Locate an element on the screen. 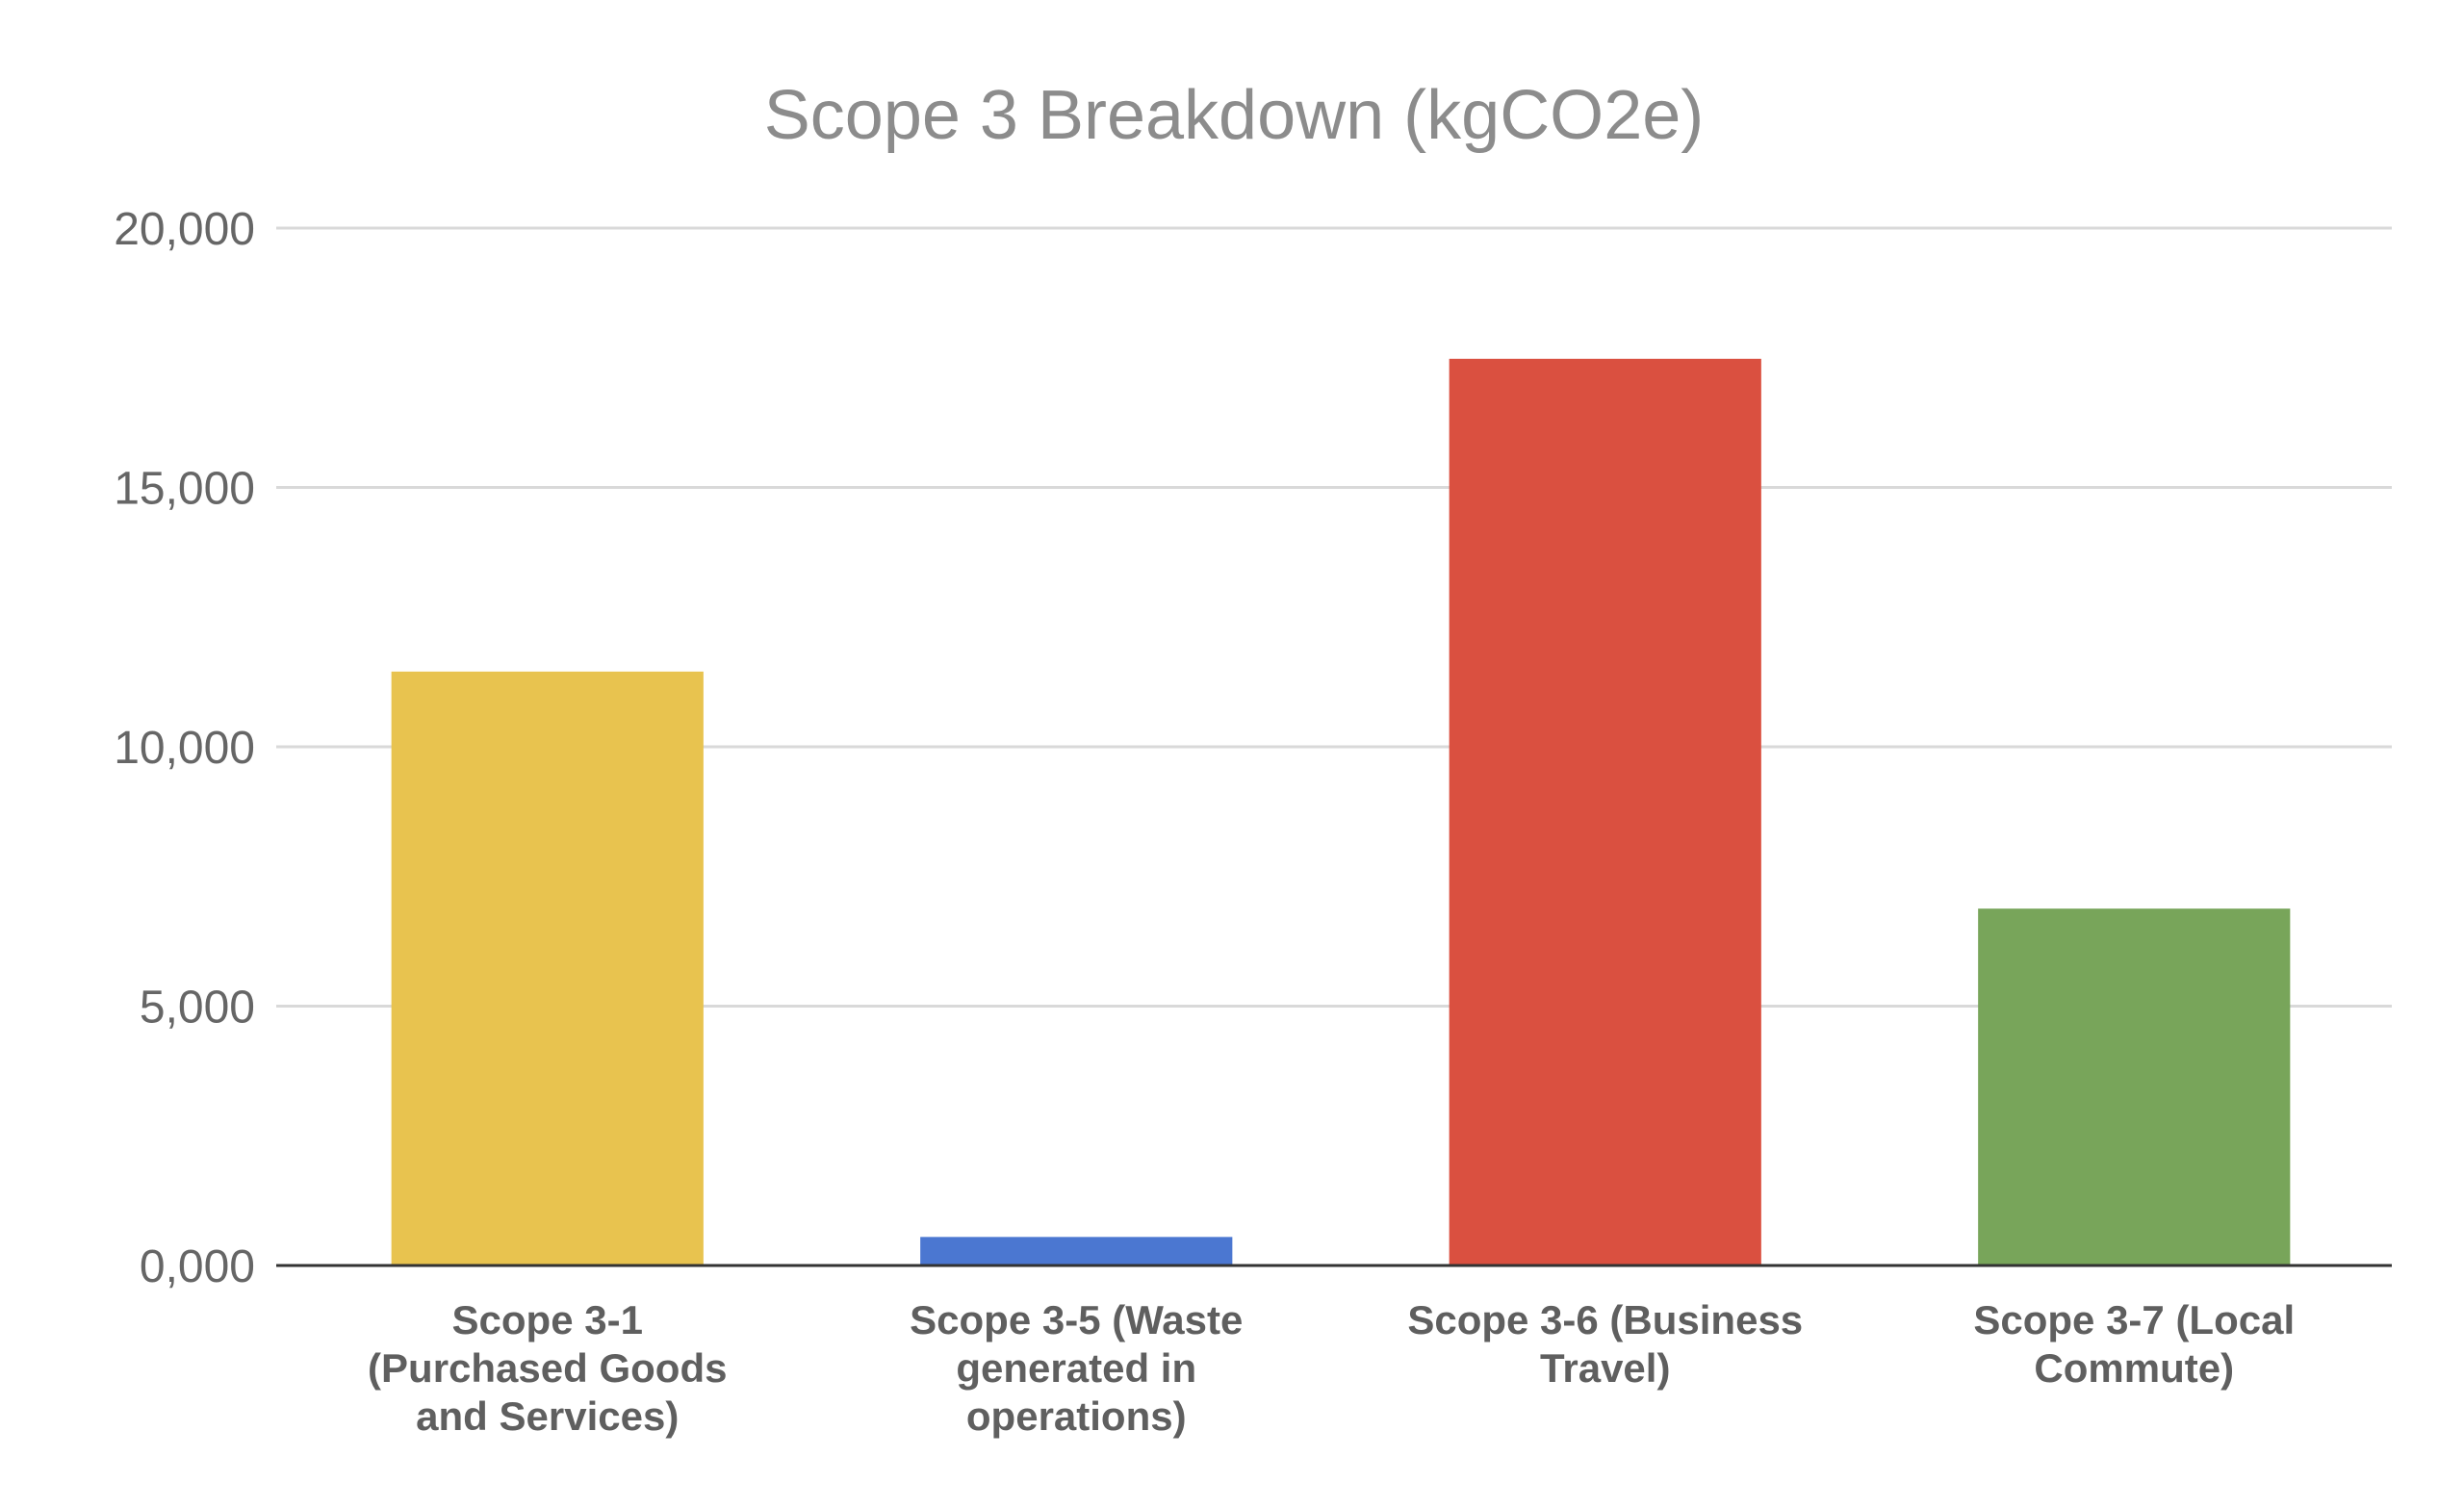 The image size is (2464, 1508). y-tick-label: 5,000 is located at coordinates (197, 1008).